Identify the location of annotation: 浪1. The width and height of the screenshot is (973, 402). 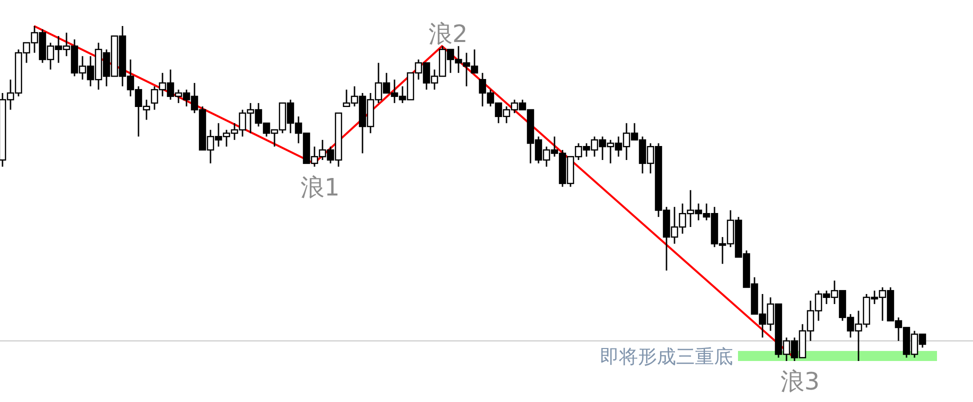
(320, 187).